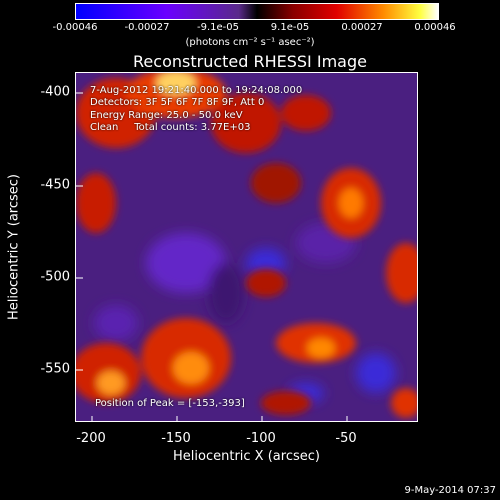 This screenshot has height=500, width=500. What do you see at coordinates (55, 277) in the screenshot?
I see `y-tick-label: -500` at bounding box center [55, 277].